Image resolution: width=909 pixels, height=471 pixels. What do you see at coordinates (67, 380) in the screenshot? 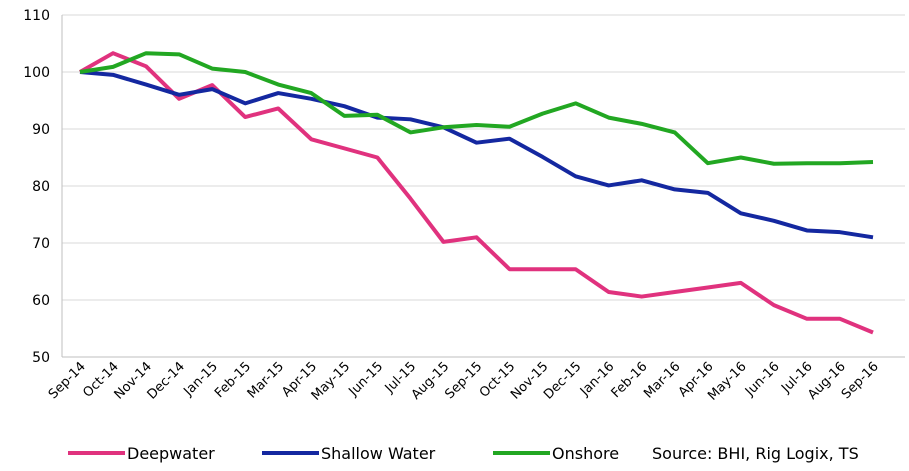
I see `x-tick-label: Sep-14` at bounding box center [67, 380].